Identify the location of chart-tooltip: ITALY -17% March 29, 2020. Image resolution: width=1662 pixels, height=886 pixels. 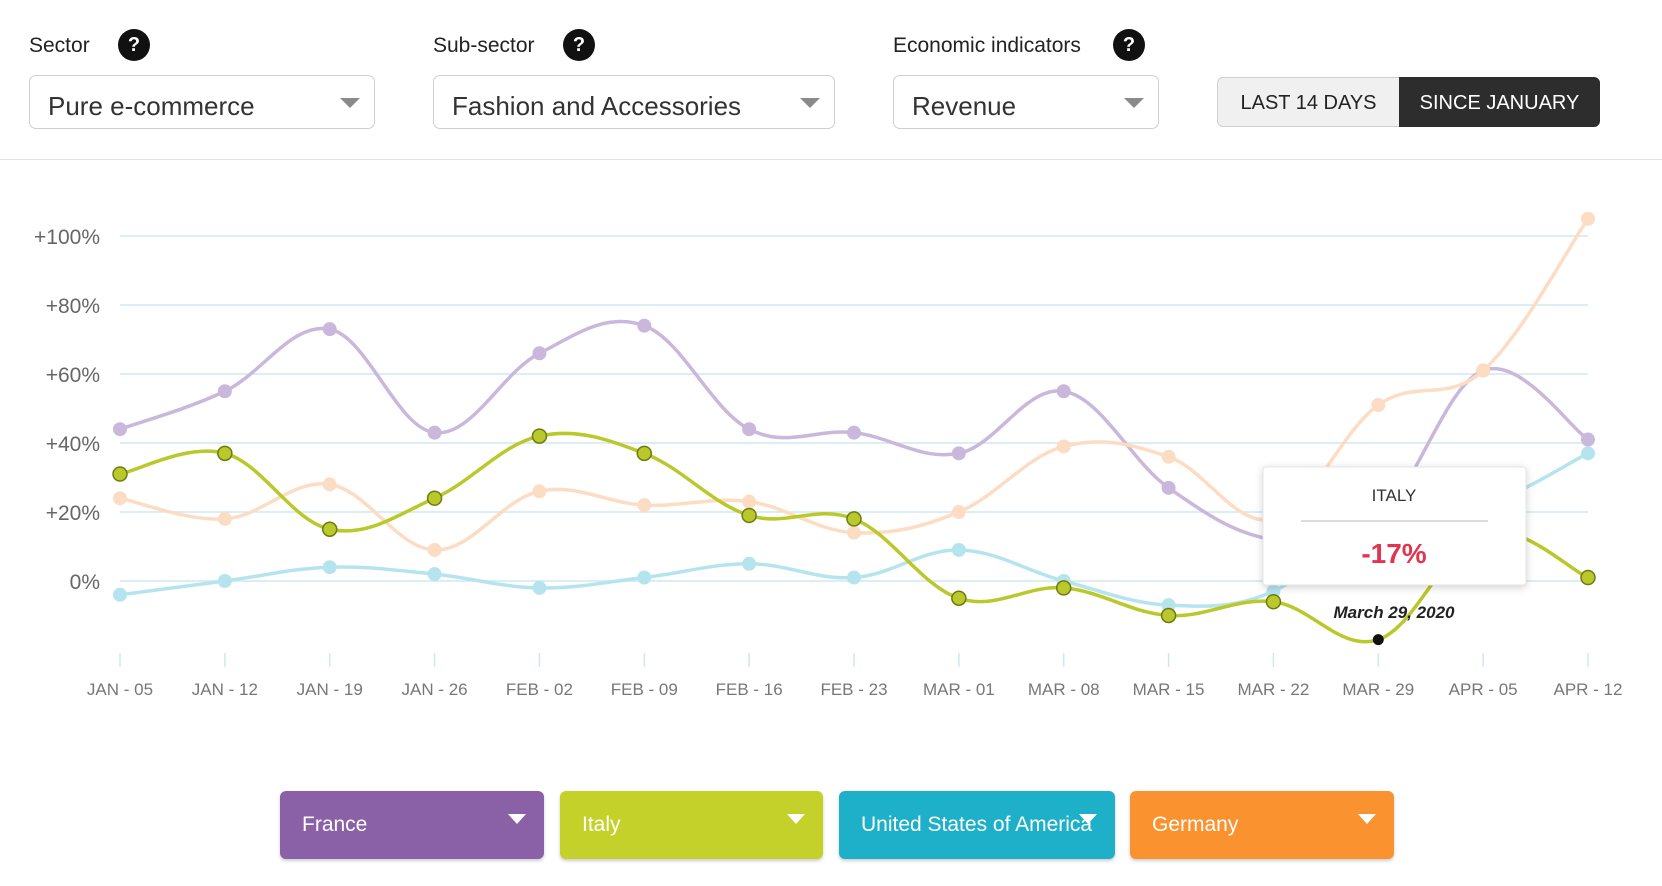
(1394, 544).